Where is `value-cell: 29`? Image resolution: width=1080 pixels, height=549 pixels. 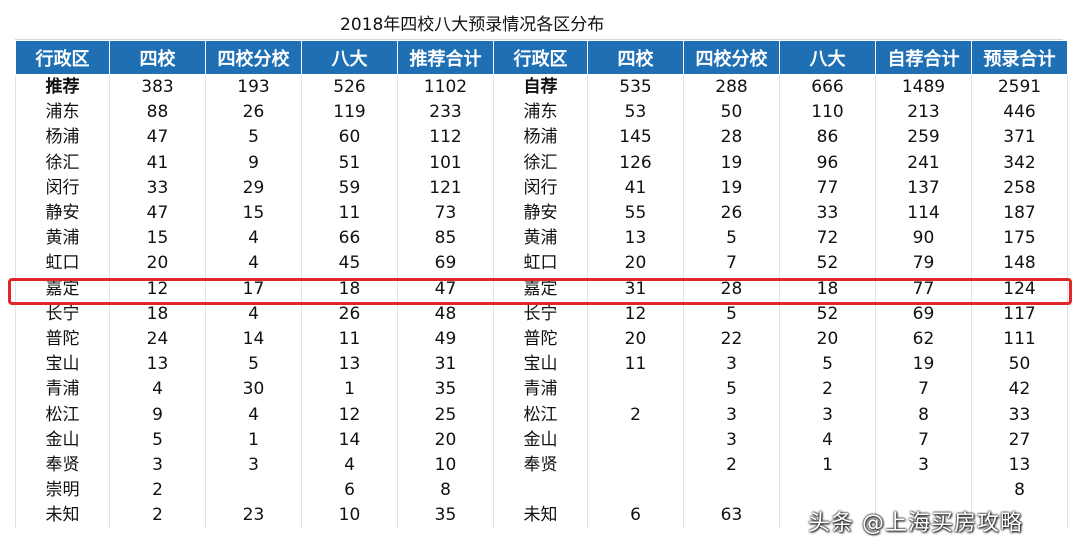
value-cell: 29 is located at coordinates (253, 188).